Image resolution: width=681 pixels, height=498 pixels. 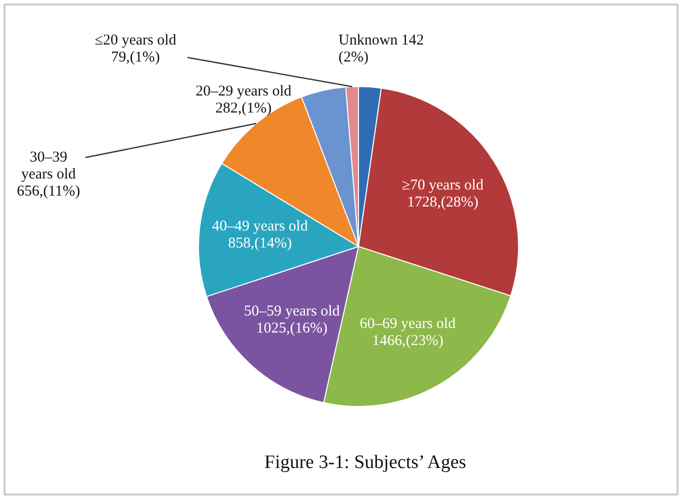 I want to click on slice-label: 60–69 years old, so click(x=408, y=324).